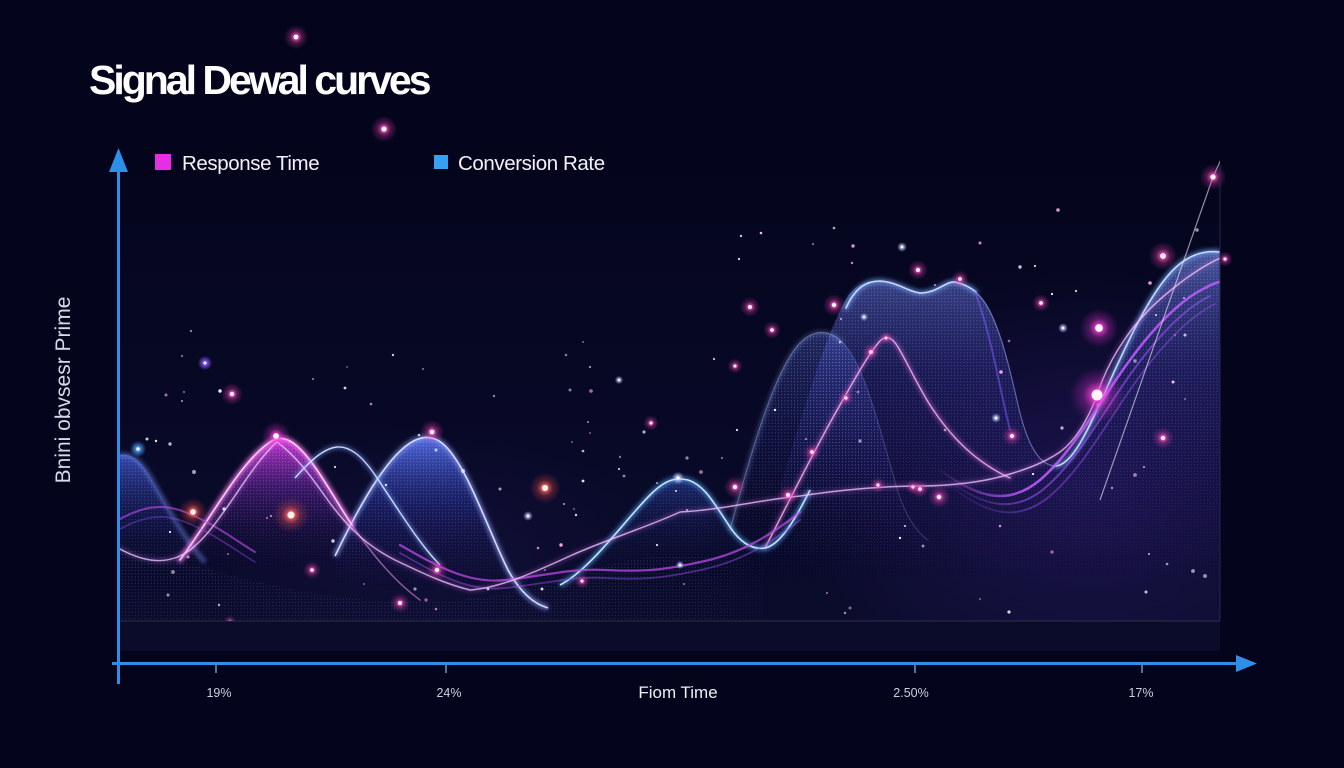  What do you see at coordinates (677, 692) in the screenshot?
I see `svg-text: Fiom Time` at bounding box center [677, 692].